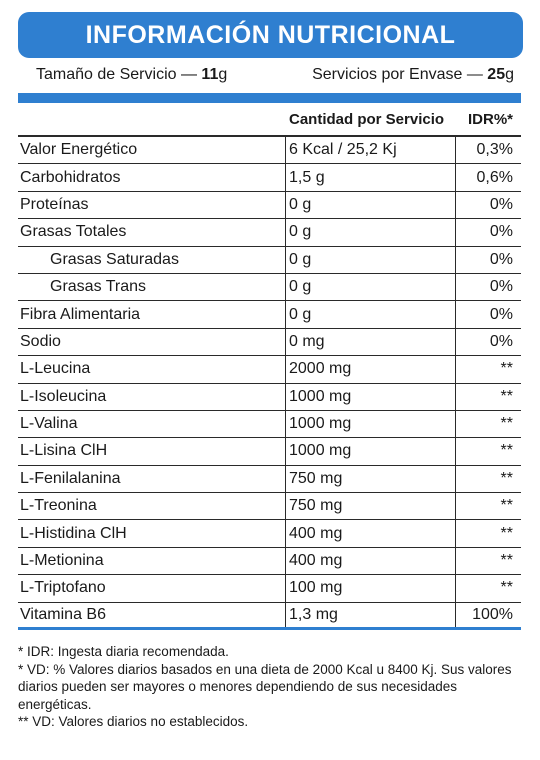 The height and width of the screenshot is (760, 540). Describe the element at coordinates (152, 451) in the screenshot. I see `nutrient-name: L-Lisina ClH` at that location.